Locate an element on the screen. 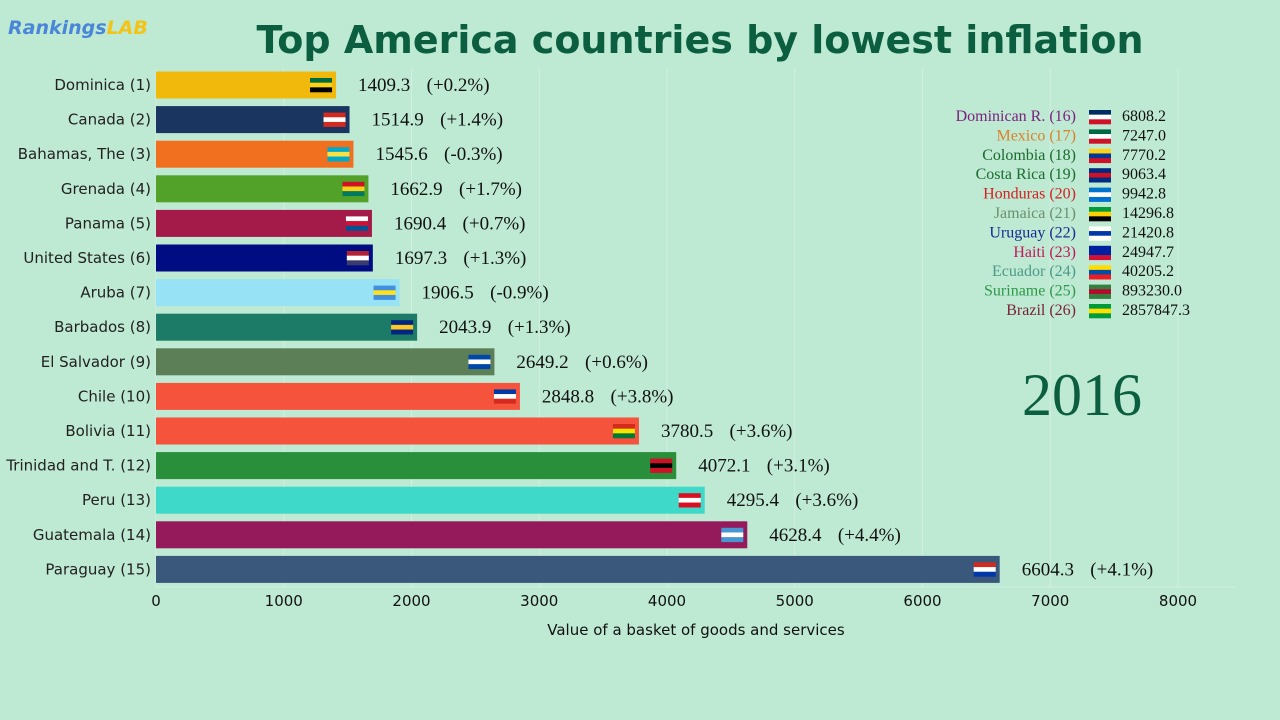 This screenshot has height=720, width=1280. legend-value: 9942.8 is located at coordinates (1144, 194).